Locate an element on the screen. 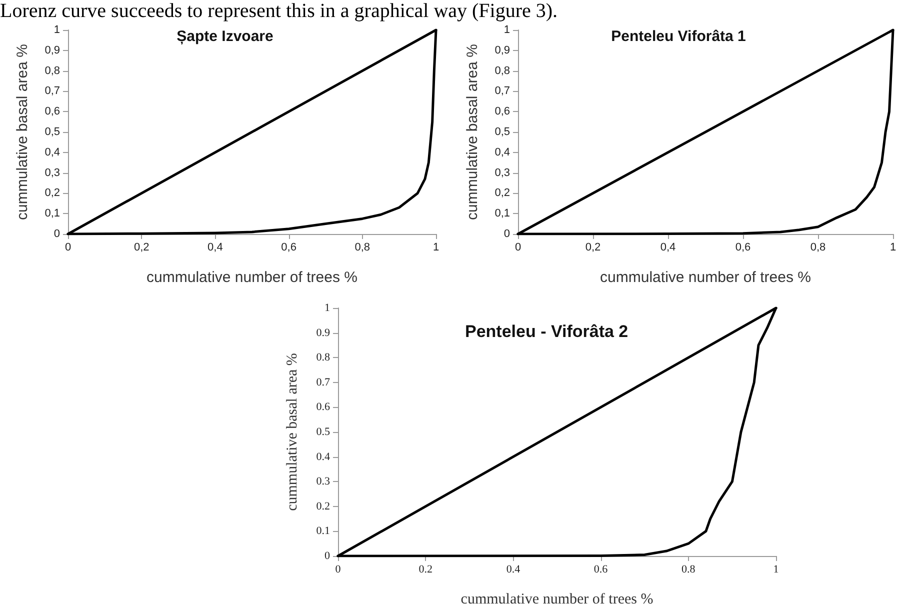  y-tick-label: 0.3 is located at coordinates (323, 482).